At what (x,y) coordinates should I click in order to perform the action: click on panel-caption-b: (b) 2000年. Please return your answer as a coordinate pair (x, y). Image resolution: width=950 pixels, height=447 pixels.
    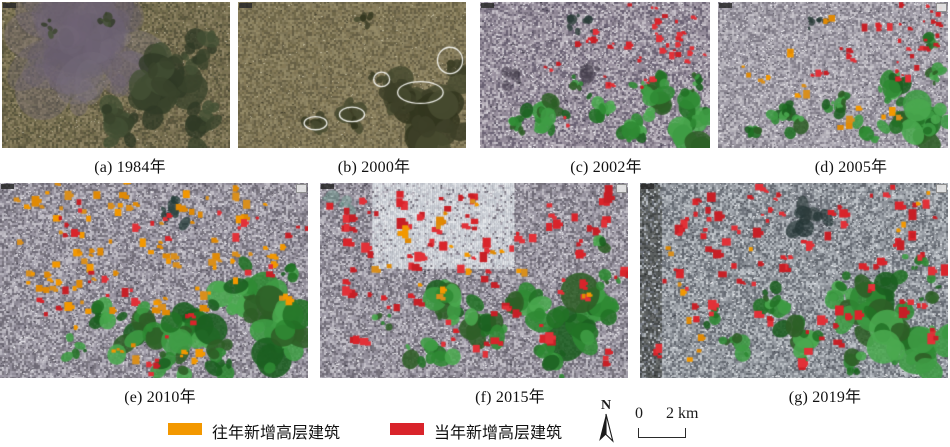
    Looking at the image, I should click on (374, 167).